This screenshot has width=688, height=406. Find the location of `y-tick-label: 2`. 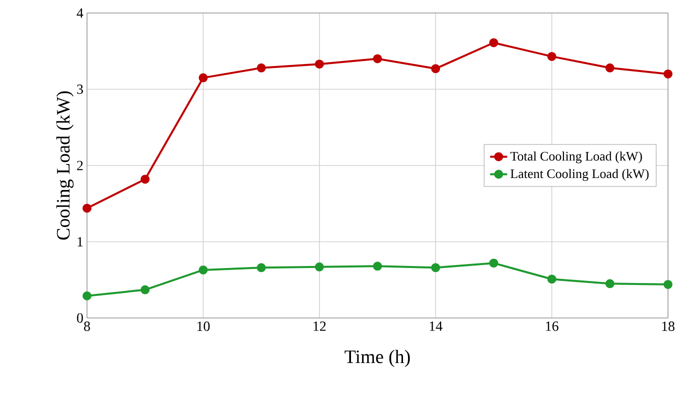

y-tick-label: 2 is located at coordinates (80, 165).